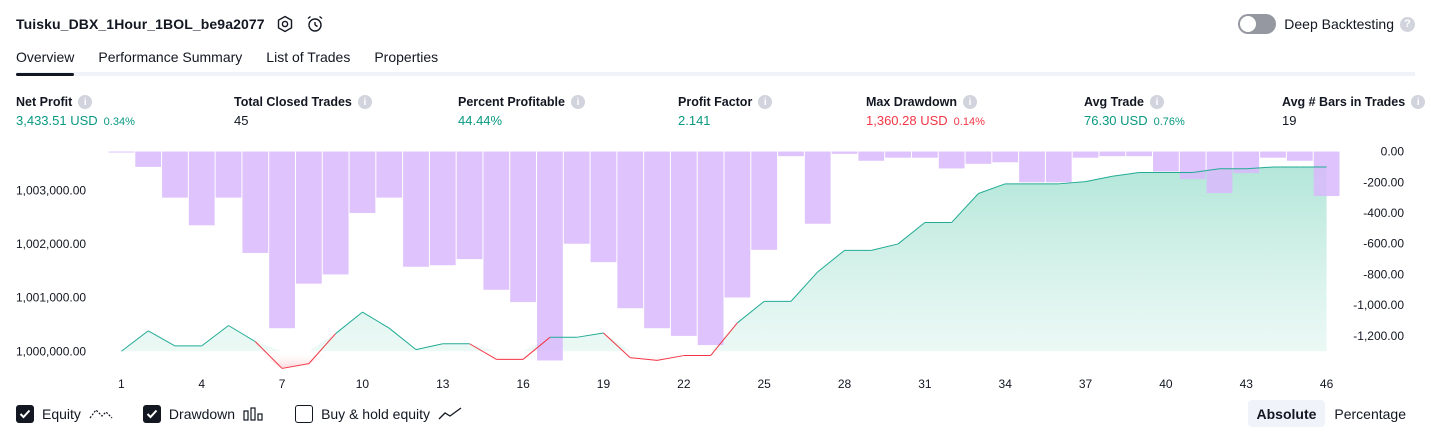 The height and width of the screenshot is (438, 1431). I want to click on metric-value: 45, so click(241, 120).